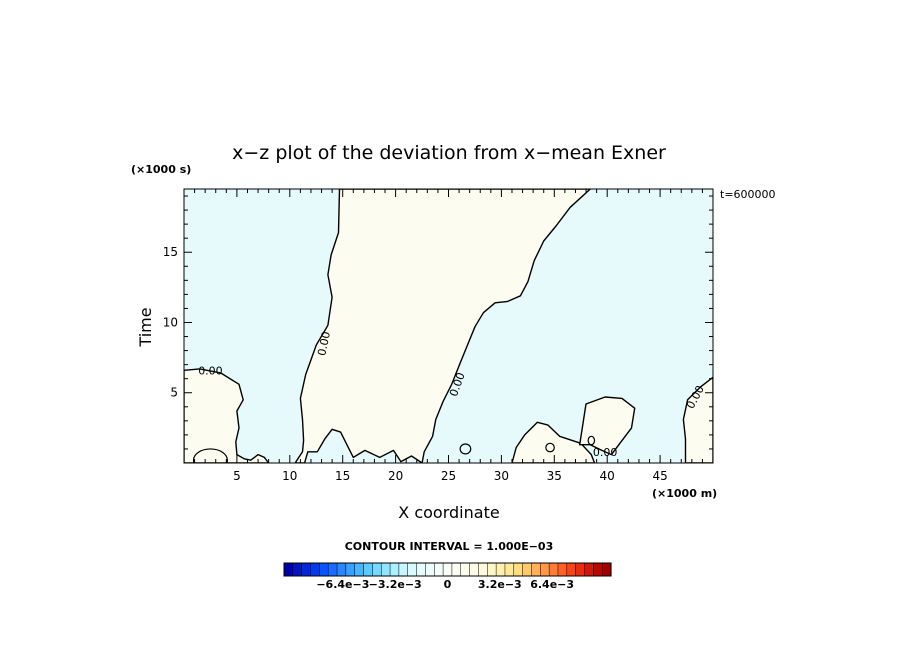 Image resolution: width=904 pixels, height=654 pixels. What do you see at coordinates (170, 252) in the screenshot?
I see `y-tick-label: 15` at bounding box center [170, 252].